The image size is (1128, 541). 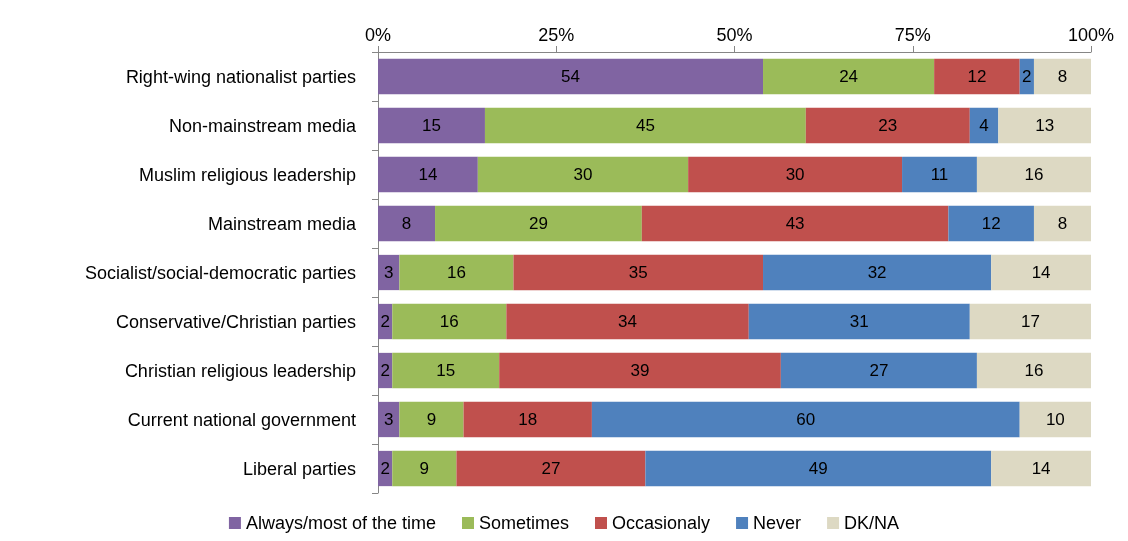 What do you see at coordinates (241, 419) in the screenshot?
I see `y-tick-label: Current national government` at bounding box center [241, 419].